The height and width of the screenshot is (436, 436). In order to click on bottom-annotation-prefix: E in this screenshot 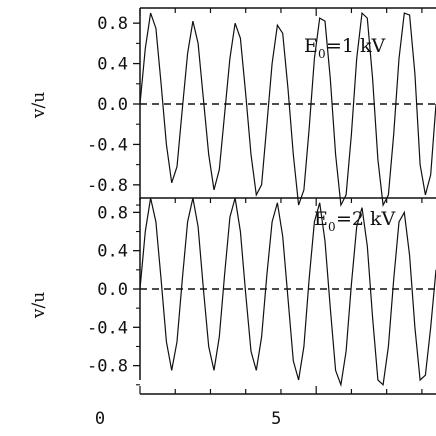, I will do `click(321, 219)`.